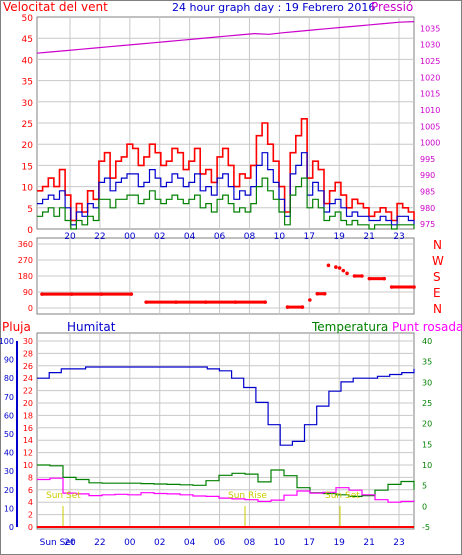  I want to click on y-rain-tick-label: 16, so click(28, 428).